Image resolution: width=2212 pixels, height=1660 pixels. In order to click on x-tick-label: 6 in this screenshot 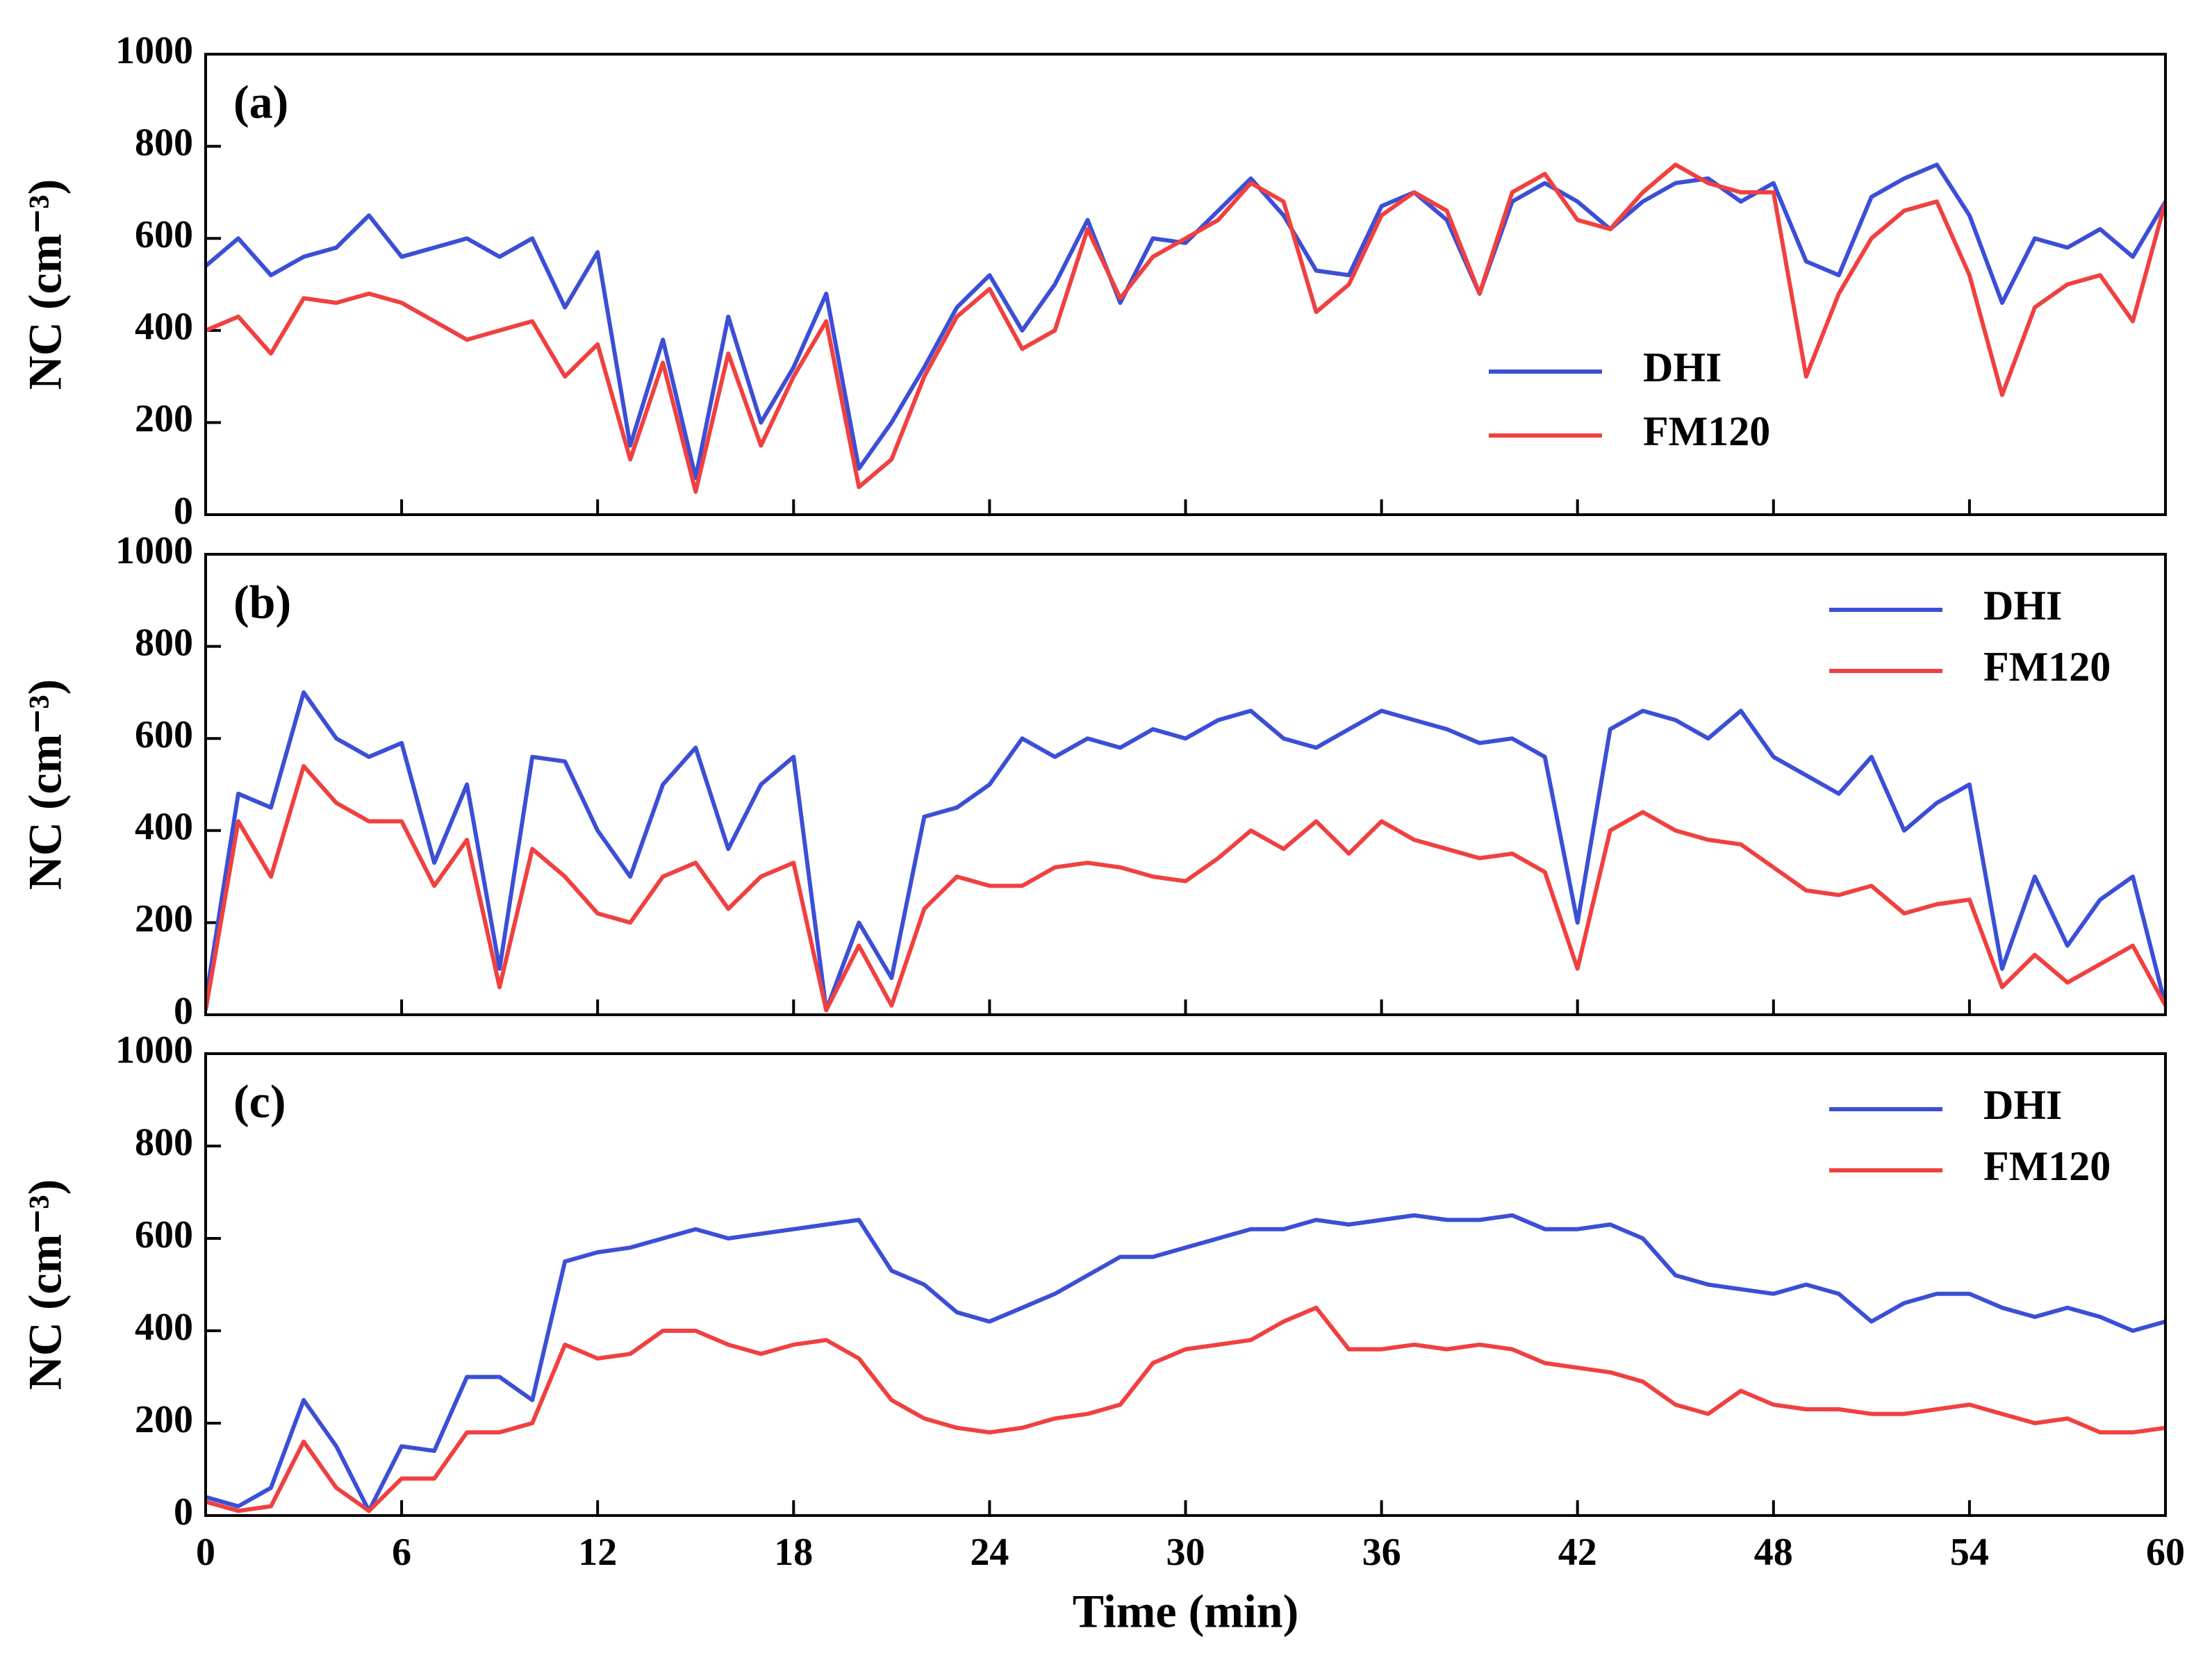, I will do `click(401, 1552)`.